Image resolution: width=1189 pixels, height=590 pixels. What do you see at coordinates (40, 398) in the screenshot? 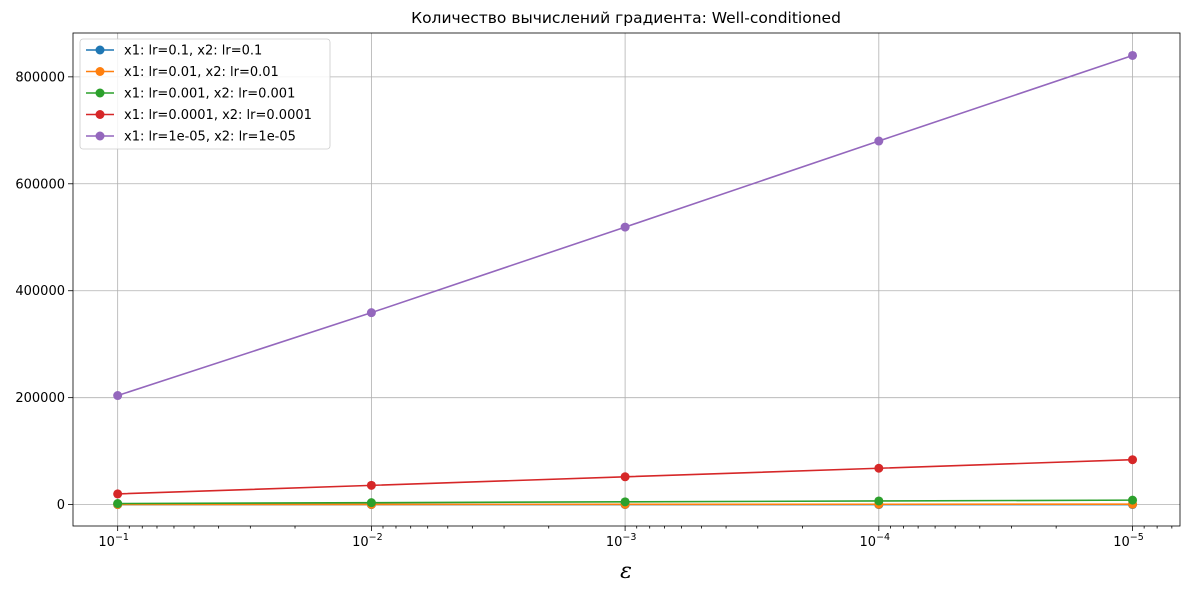
I see `y-tick-label: 200000` at bounding box center [40, 398].